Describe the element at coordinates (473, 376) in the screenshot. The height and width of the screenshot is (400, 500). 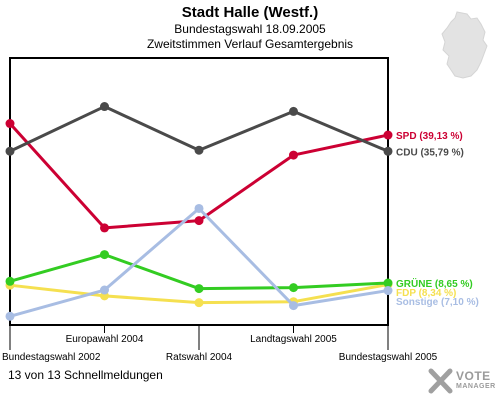
I see `logo-text-vote: VOTE` at that location.